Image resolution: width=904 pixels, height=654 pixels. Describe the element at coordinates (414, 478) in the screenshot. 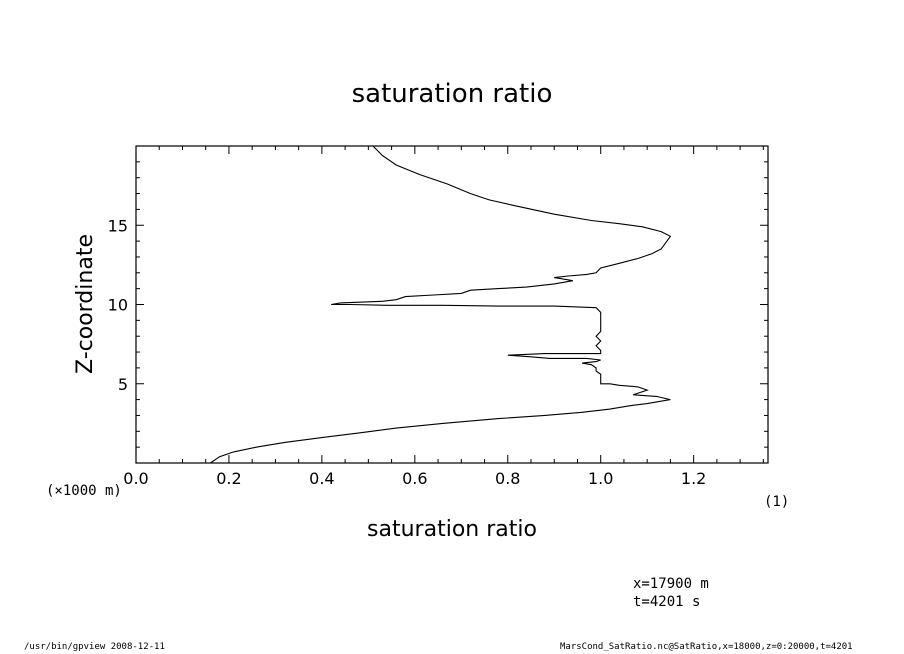

I see `x-tick-label: 0.6` at that location.